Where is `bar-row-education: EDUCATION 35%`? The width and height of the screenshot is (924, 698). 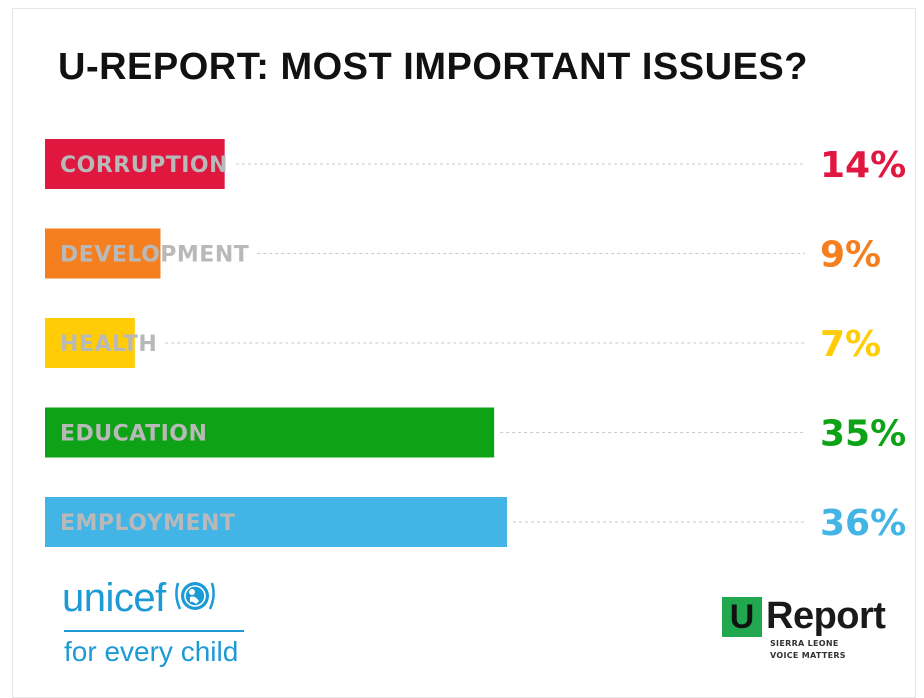
bar-row-education: EDUCATION 35% is located at coordinates (475, 432).